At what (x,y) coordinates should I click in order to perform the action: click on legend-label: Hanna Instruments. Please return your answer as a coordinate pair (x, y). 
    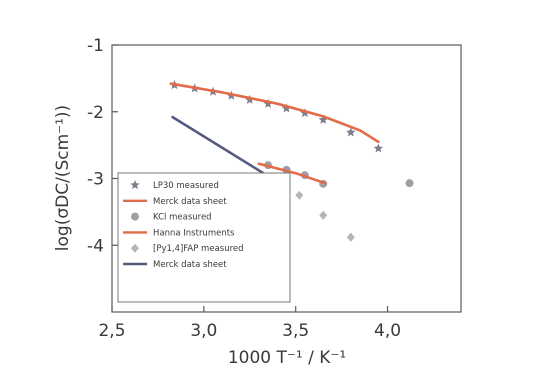
    Looking at the image, I should click on (194, 233).